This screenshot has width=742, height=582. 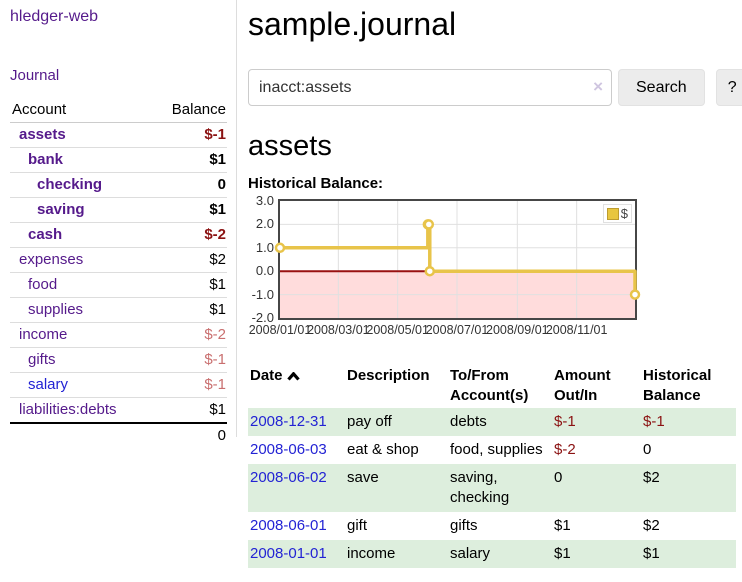 What do you see at coordinates (46, 159) in the screenshot?
I see `sidebar-account-link-bank: bank` at bounding box center [46, 159].